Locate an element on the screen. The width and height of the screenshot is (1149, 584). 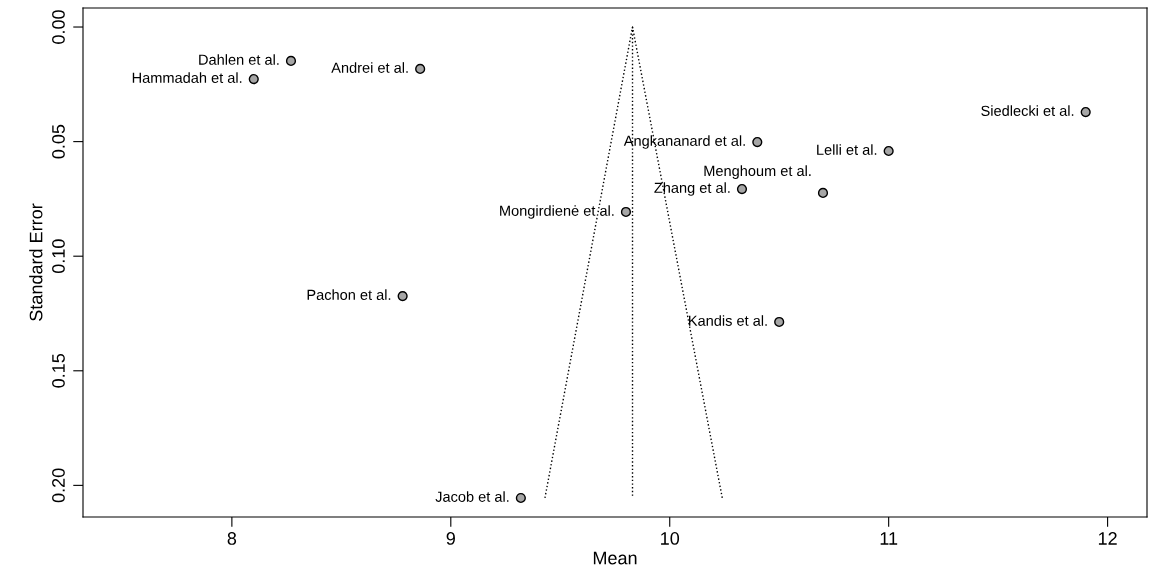
x-tick-label: 9 is located at coordinates (450, 538).